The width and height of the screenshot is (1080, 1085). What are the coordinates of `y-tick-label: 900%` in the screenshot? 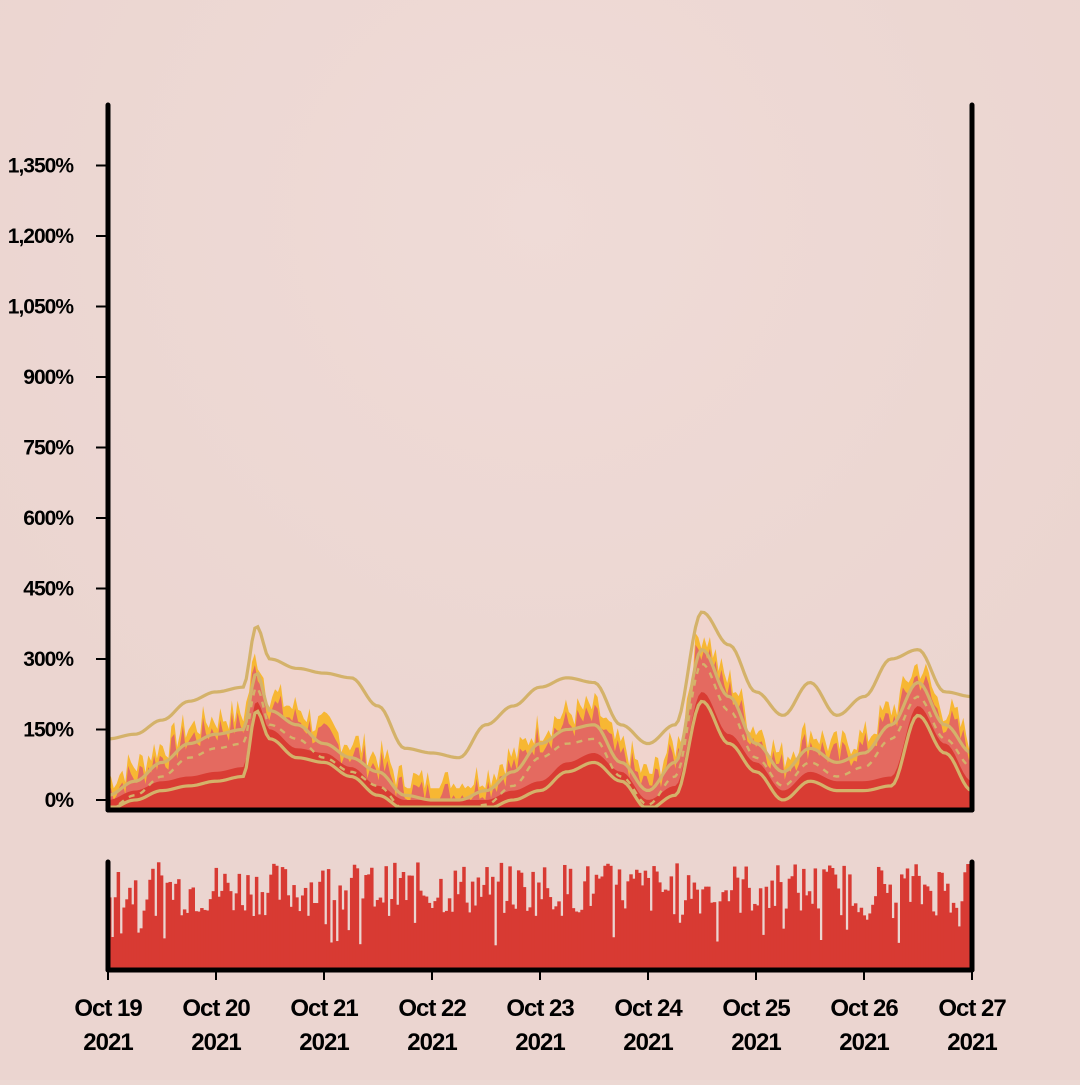 It's located at (48, 377).